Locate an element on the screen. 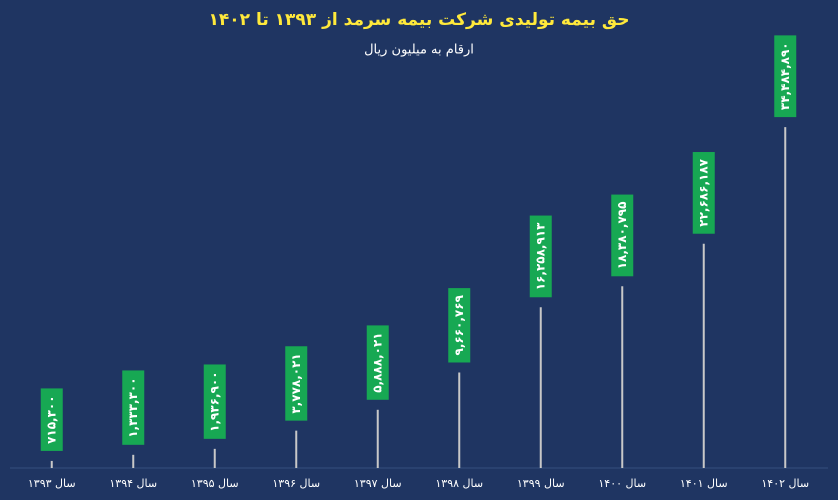  value-label: ۵,۸۸۸,۰۲۱ is located at coordinates (377, 362).